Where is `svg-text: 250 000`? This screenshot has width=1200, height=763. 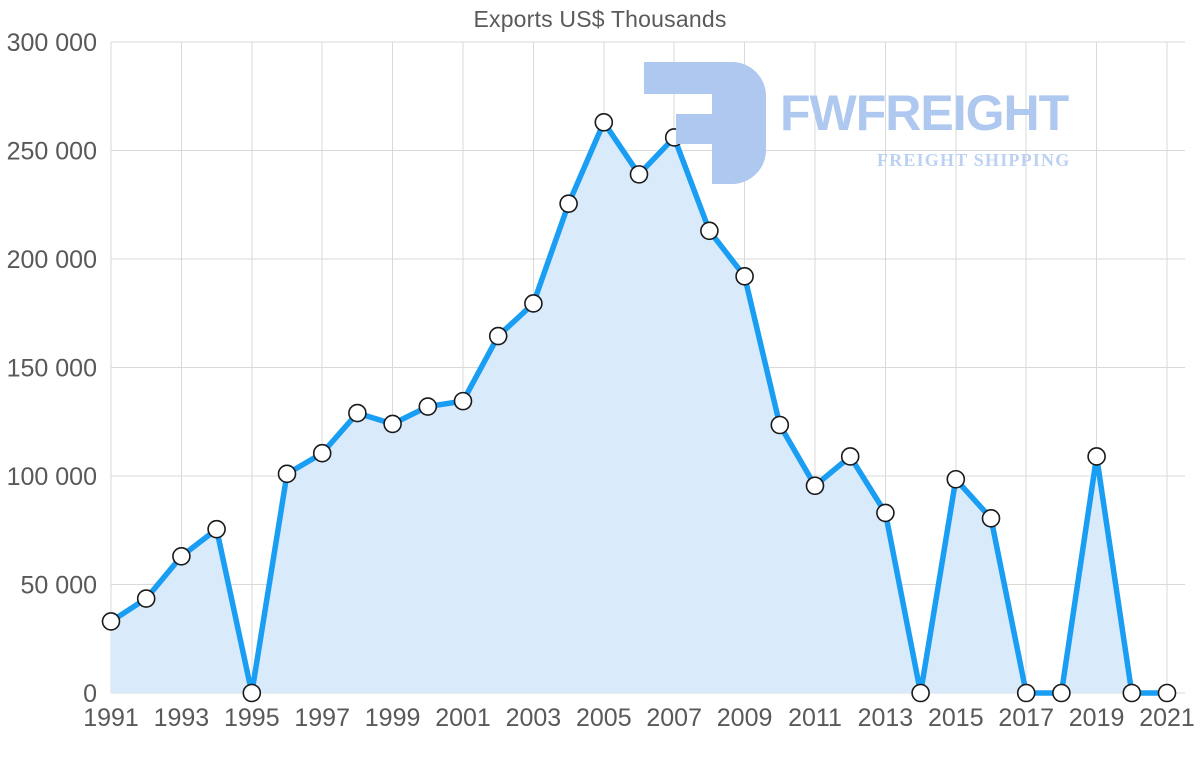 svg-text: 250 000 is located at coordinates (52, 152).